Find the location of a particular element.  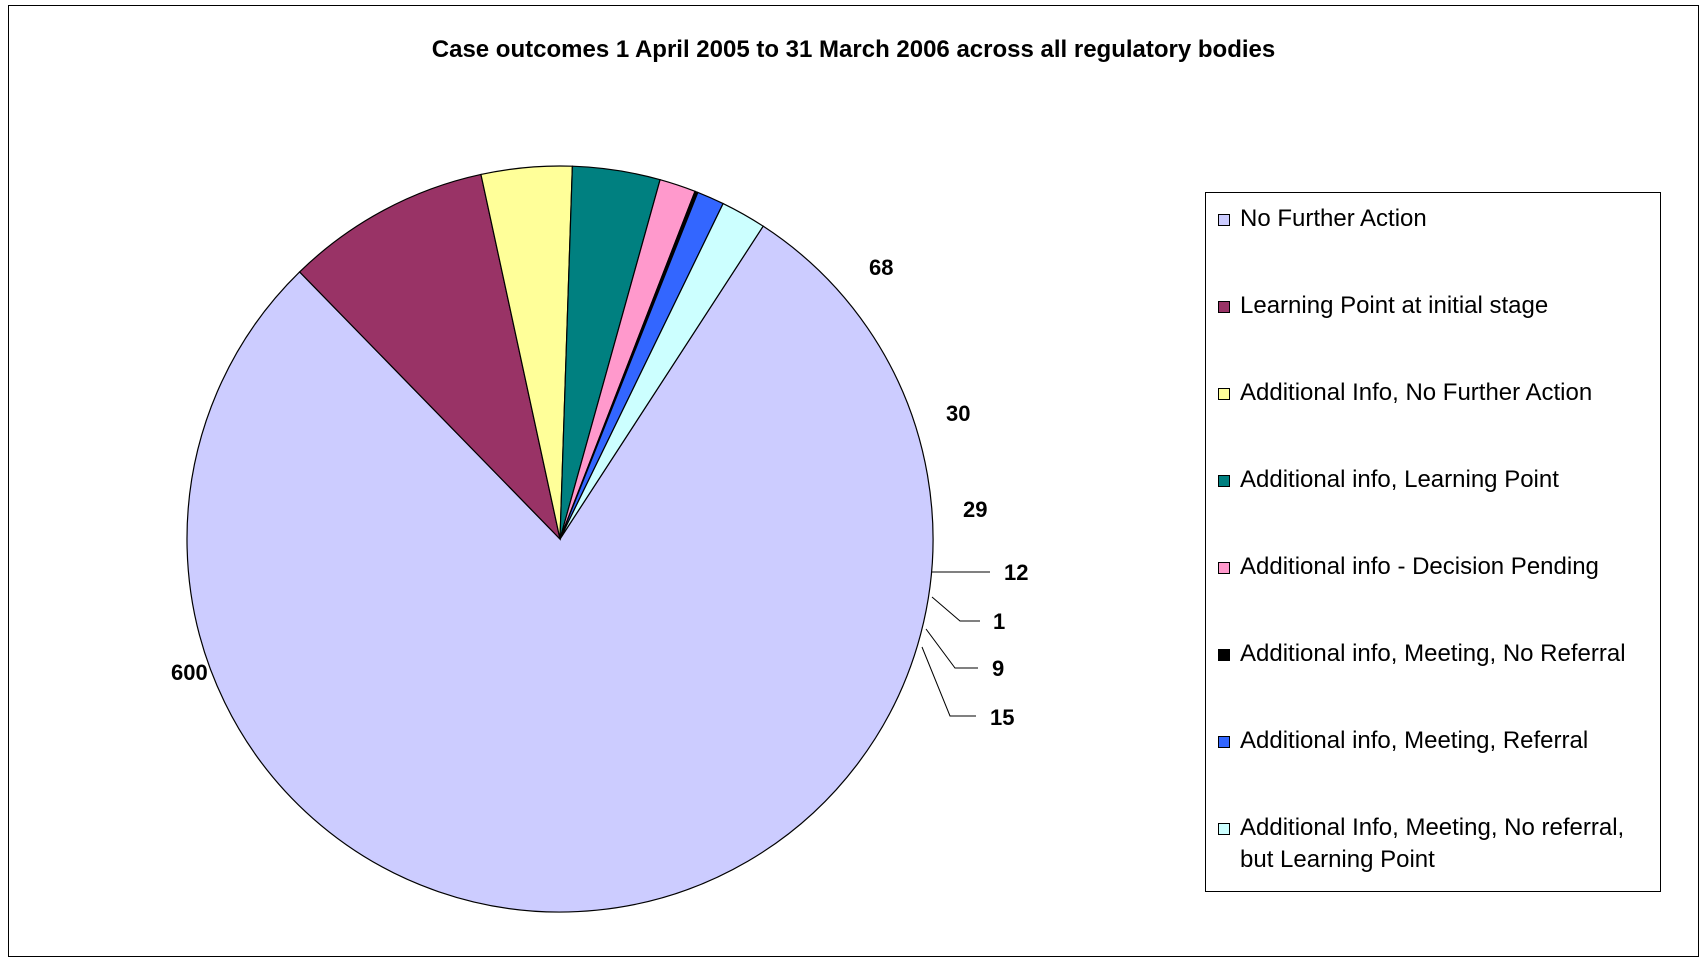

data-label: 29 is located at coordinates (975, 509).